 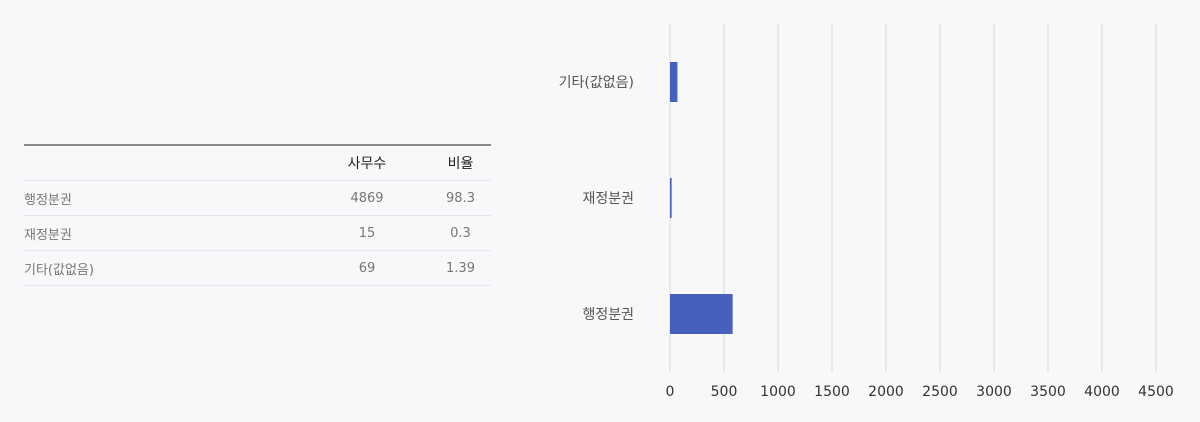 What do you see at coordinates (608, 199) in the screenshot?
I see `y-category-label: 재정분권` at bounding box center [608, 199].